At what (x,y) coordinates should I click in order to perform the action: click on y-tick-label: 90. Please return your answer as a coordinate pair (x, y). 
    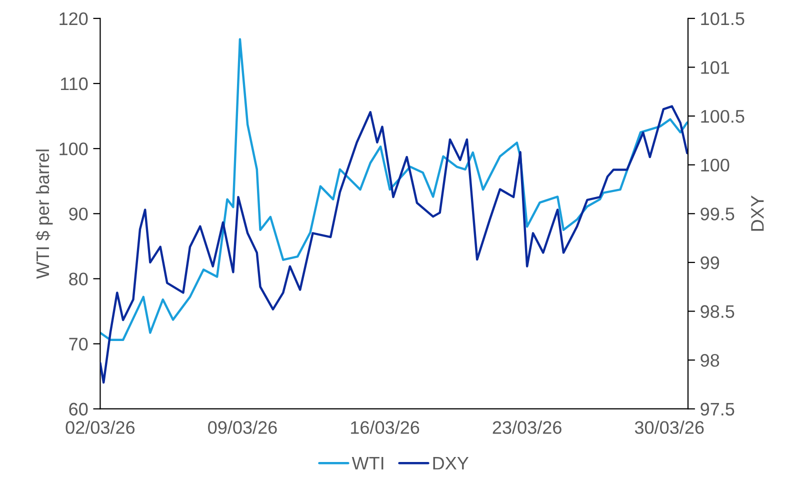
    Looking at the image, I should click on (78, 214).